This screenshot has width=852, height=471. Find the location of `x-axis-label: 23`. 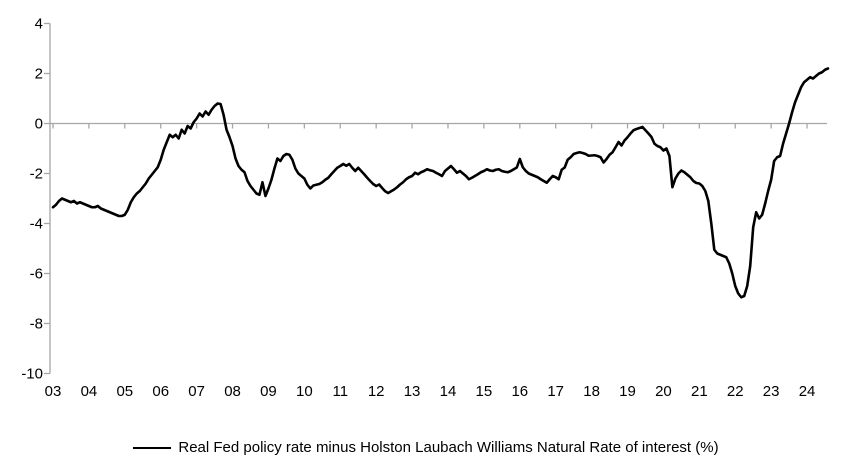

x-axis-label: 23 is located at coordinates (771, 391).